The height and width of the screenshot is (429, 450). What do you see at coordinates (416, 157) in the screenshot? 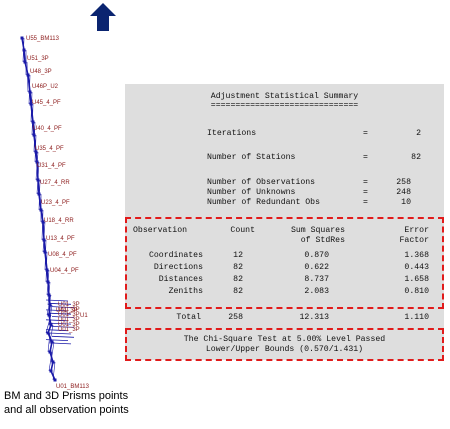
I see `stations-value: 82` at bounding box center [416, 157].